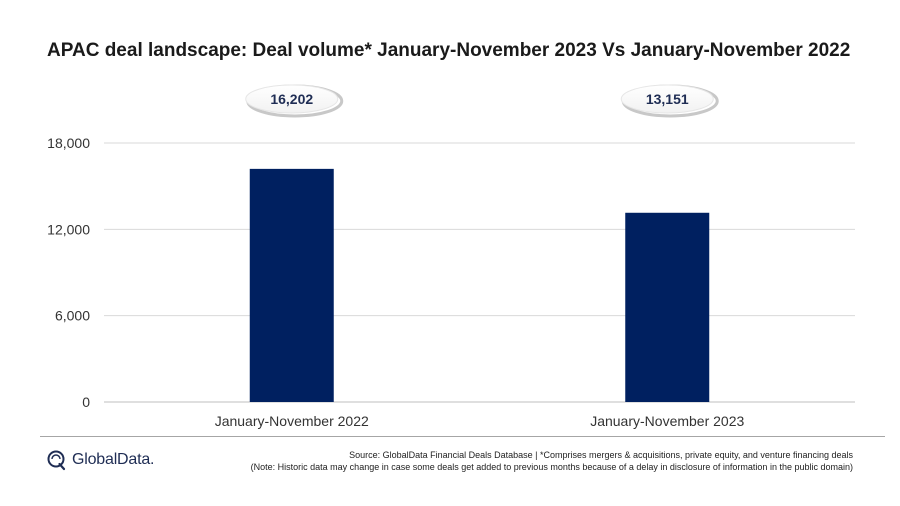  What do you see at coordinates (667, 421) in the screenshot?
I see `x-tick-label: January-November 2023` at bounding box center [667, 421].